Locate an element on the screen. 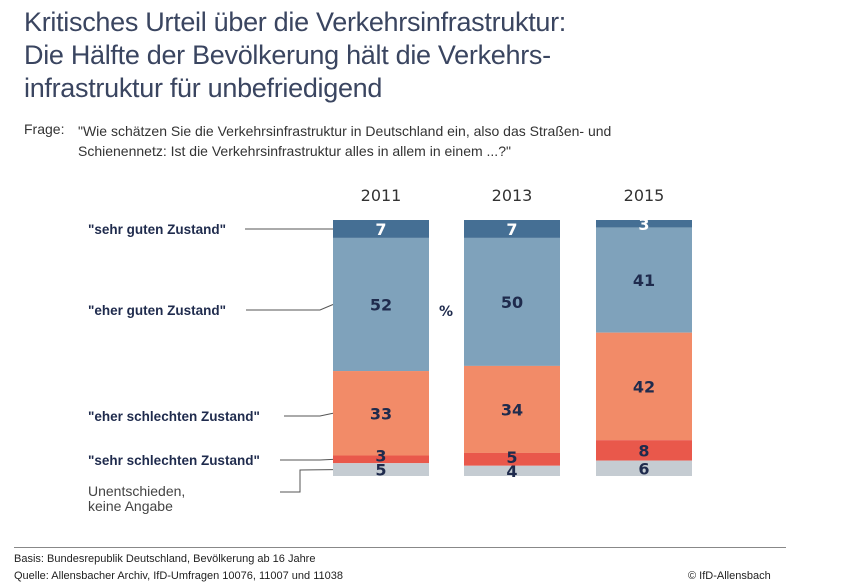  data-label-2011-1: 7 is located at coordinates (380, 229).